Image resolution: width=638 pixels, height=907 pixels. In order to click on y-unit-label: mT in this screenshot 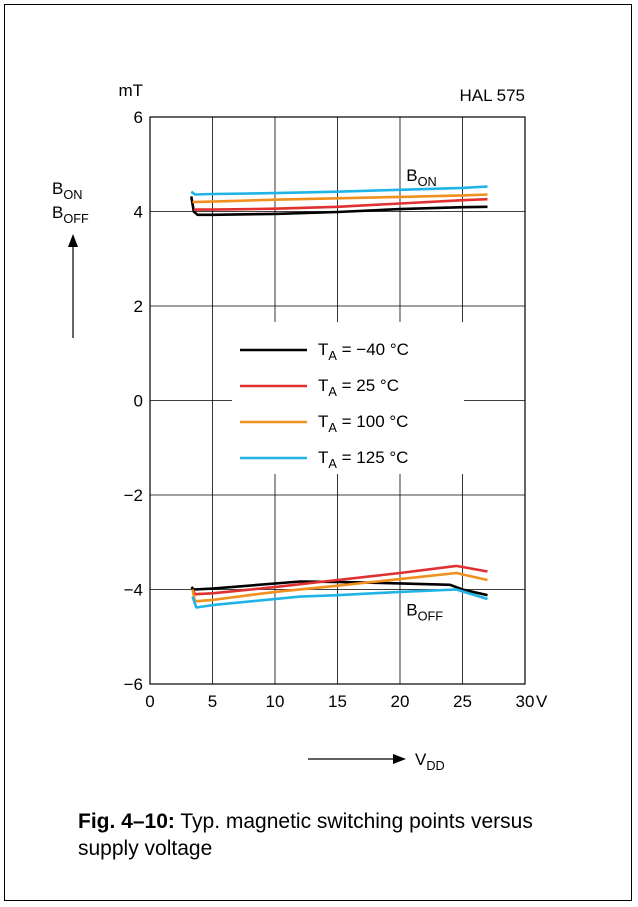, I will do `click(130, 90)`.